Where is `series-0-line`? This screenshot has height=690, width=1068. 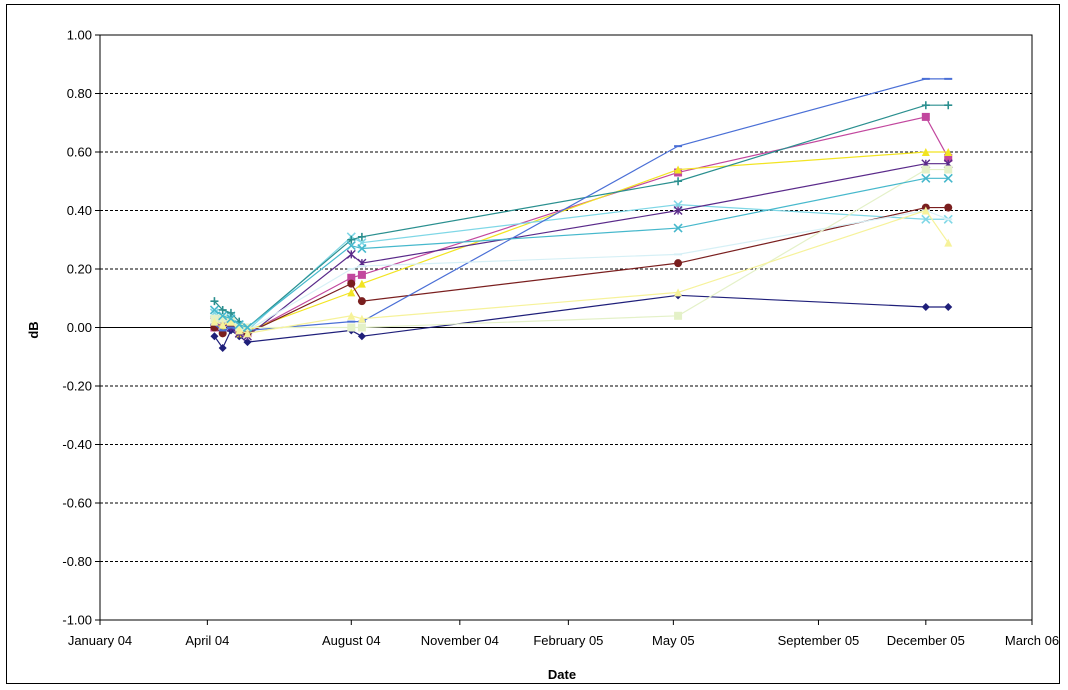
series-0-line is located at coordinates (581, 322).